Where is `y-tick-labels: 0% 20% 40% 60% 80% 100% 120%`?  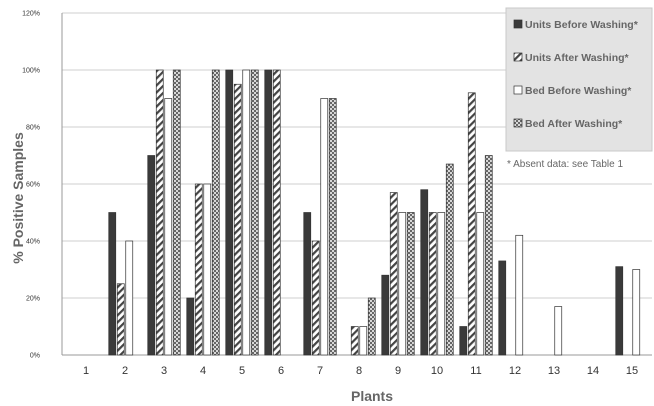 y-tick-labels: 0% 20% 40% 60% 80% 100% 120% is located at coordinates (31, 185).